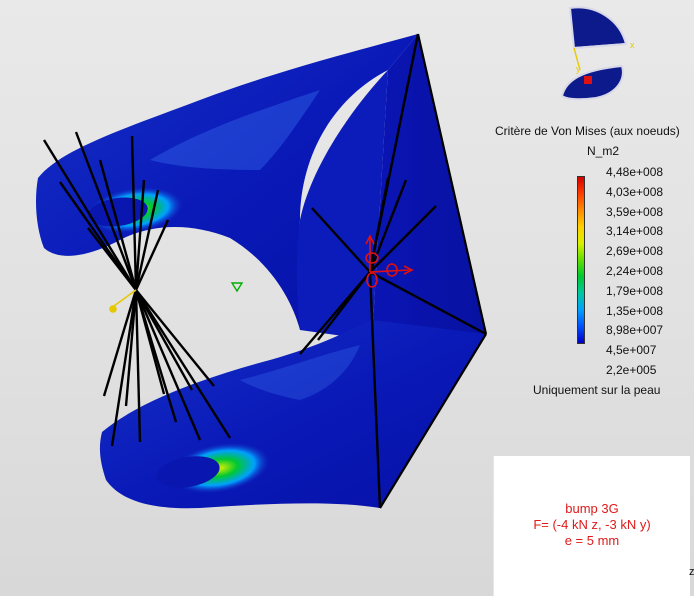  What do you see at coordinates (635, 191) in the screenshot?
I see `legend-value: 4,03e+008` at bounding box center [635, 191].